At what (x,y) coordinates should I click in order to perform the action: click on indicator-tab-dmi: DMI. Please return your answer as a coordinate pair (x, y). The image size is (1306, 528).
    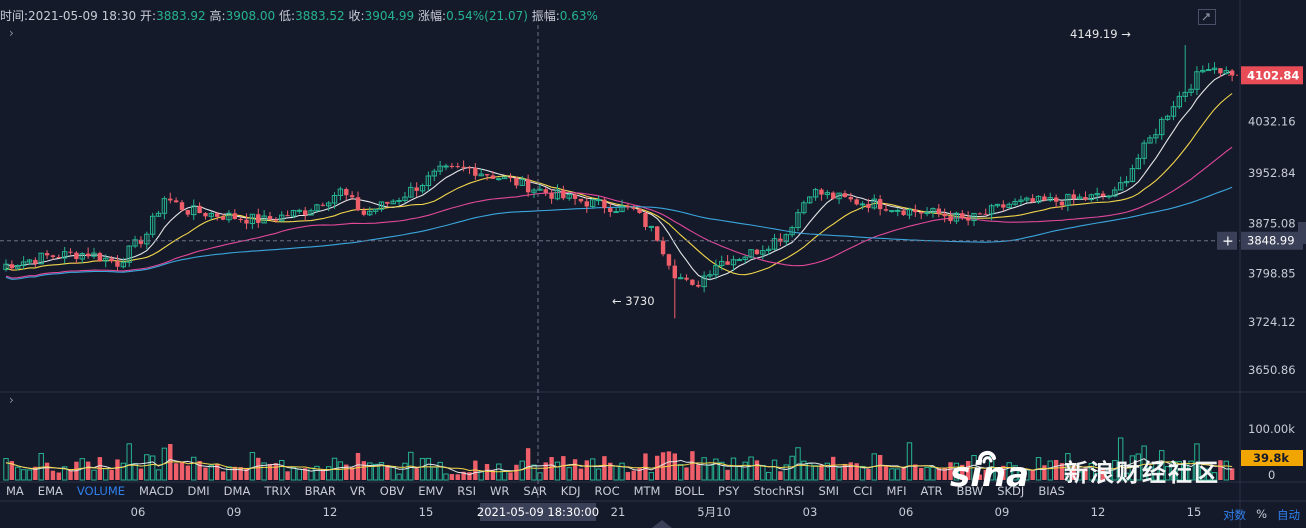
    Looking at the image, I should click on (198, 491).